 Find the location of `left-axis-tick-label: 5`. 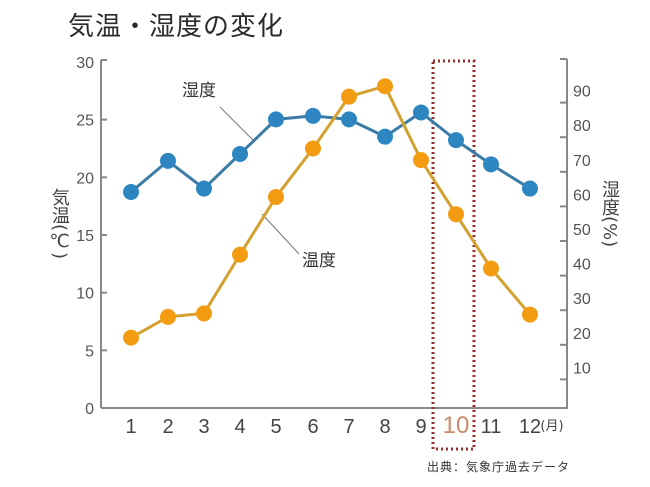

left-axis-tick-label: 5 is located at coordinates (89, 351).